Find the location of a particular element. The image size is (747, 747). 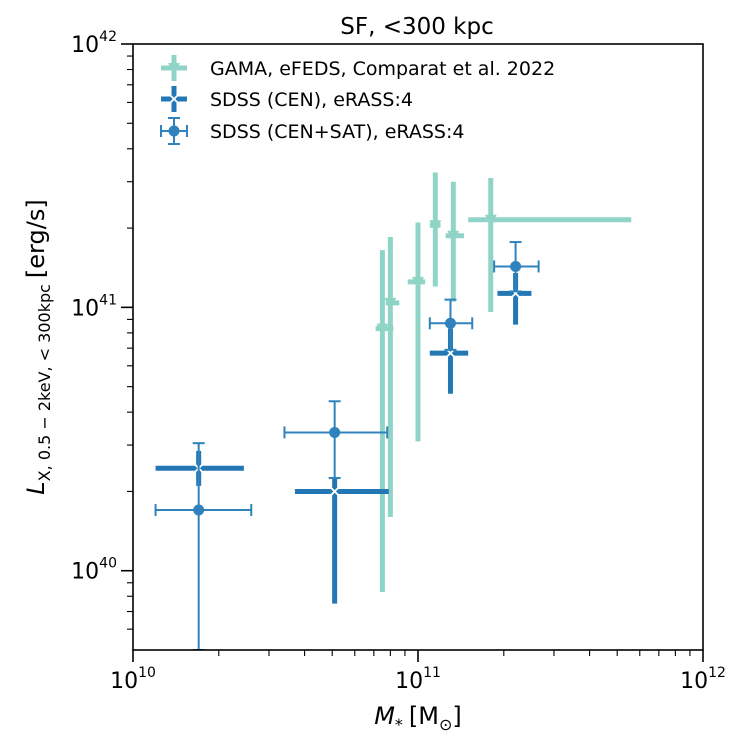

x-tick-label: 1012 is located at coordinates (703, 679).